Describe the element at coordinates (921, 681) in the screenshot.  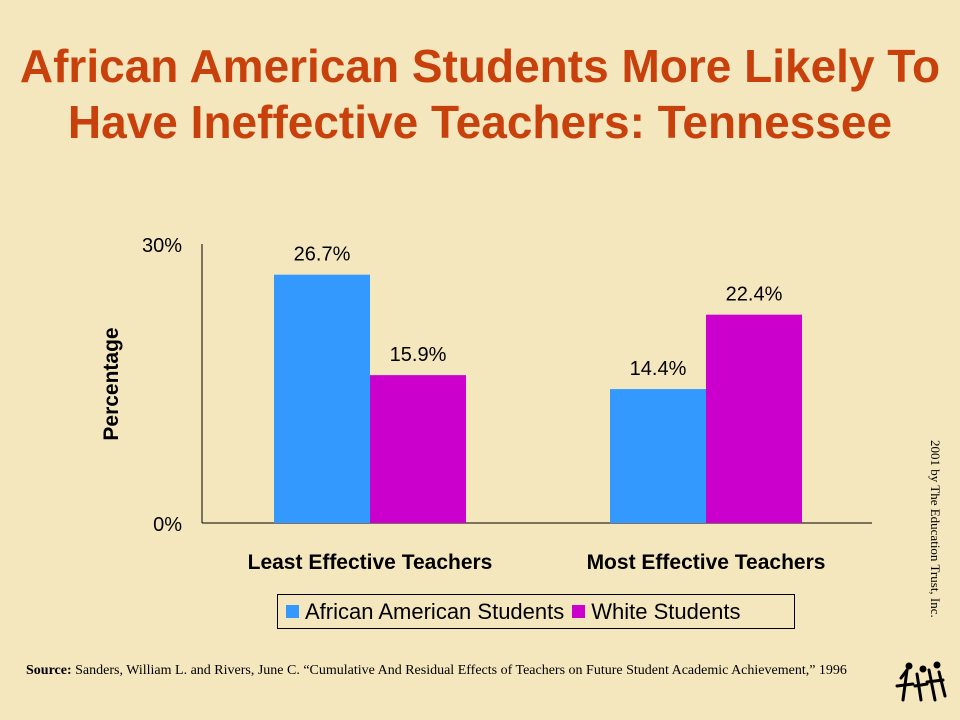
I see `education-trust-logo-icon` at that location.